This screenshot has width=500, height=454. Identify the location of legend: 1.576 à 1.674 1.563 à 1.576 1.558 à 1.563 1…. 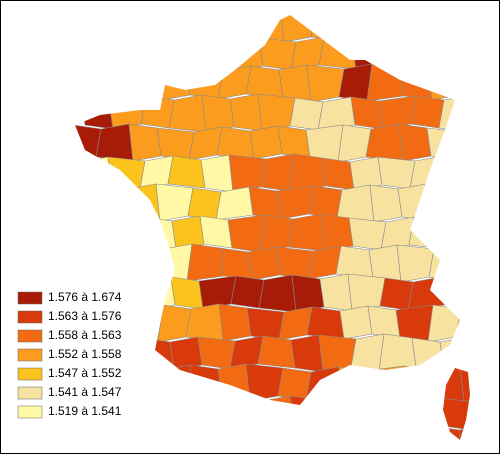
(69, 354).